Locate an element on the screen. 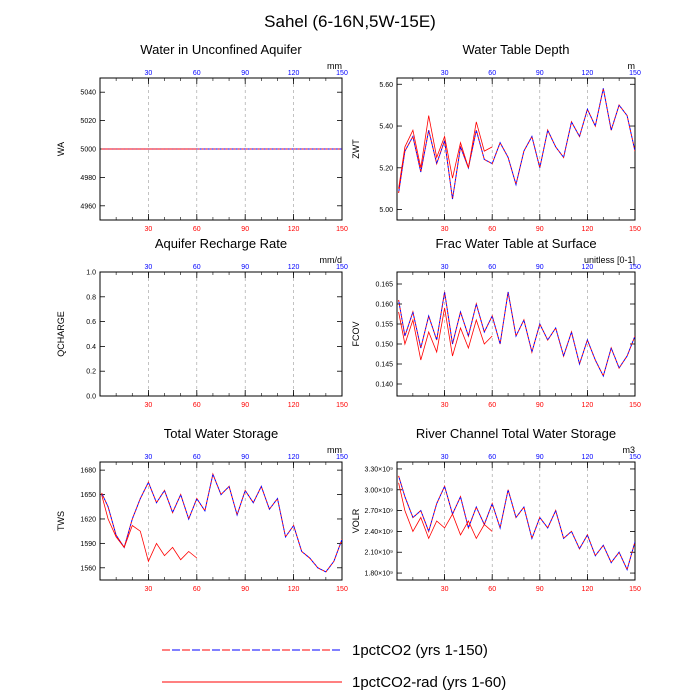 The image size is (700, 700). y-tick-label: 1.80×10⁹ is located at coordinates (379, 574).